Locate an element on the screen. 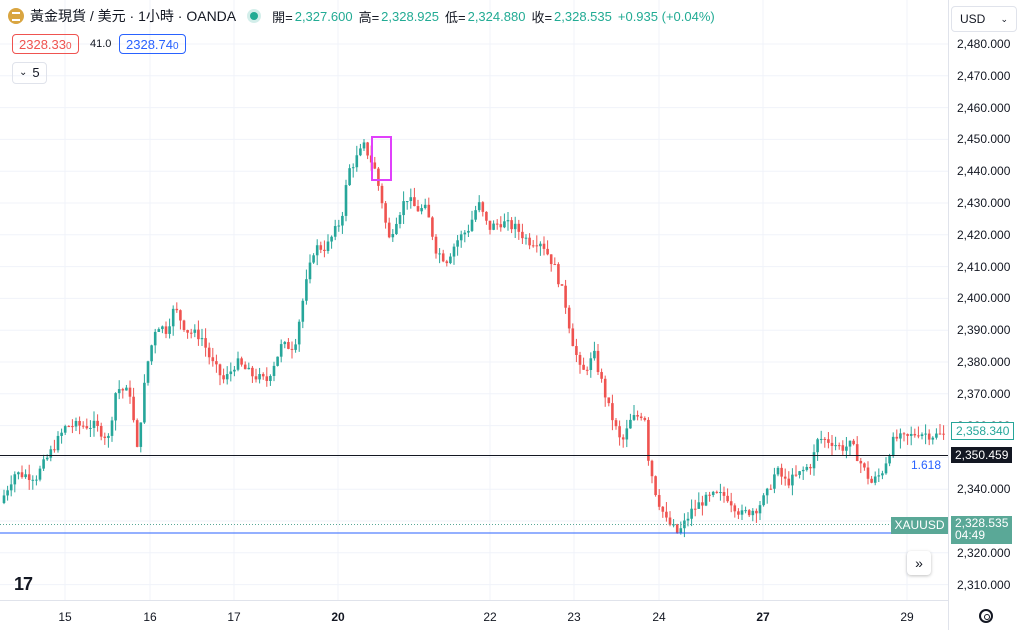 This screenshot has width=1024, height=631. price-tick: 2,460.000 is located at coordinates (984, 107).